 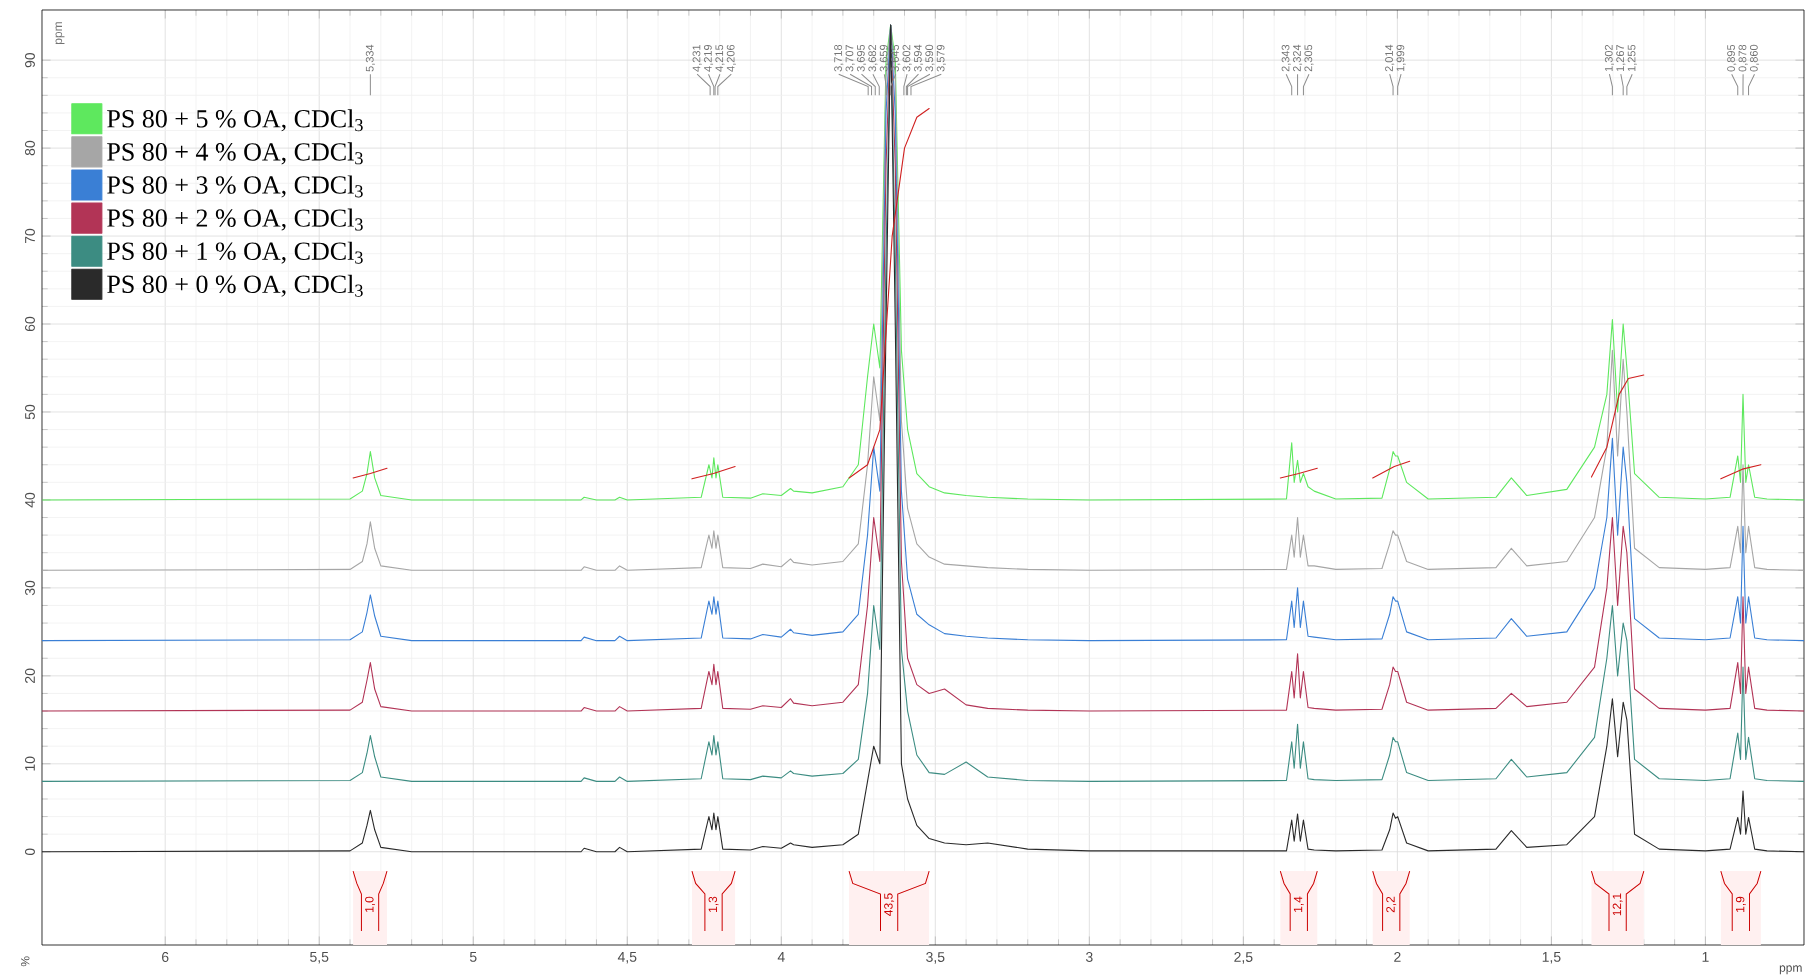 I want to click on annotation: 0,860, so click(x=1754, y=58).